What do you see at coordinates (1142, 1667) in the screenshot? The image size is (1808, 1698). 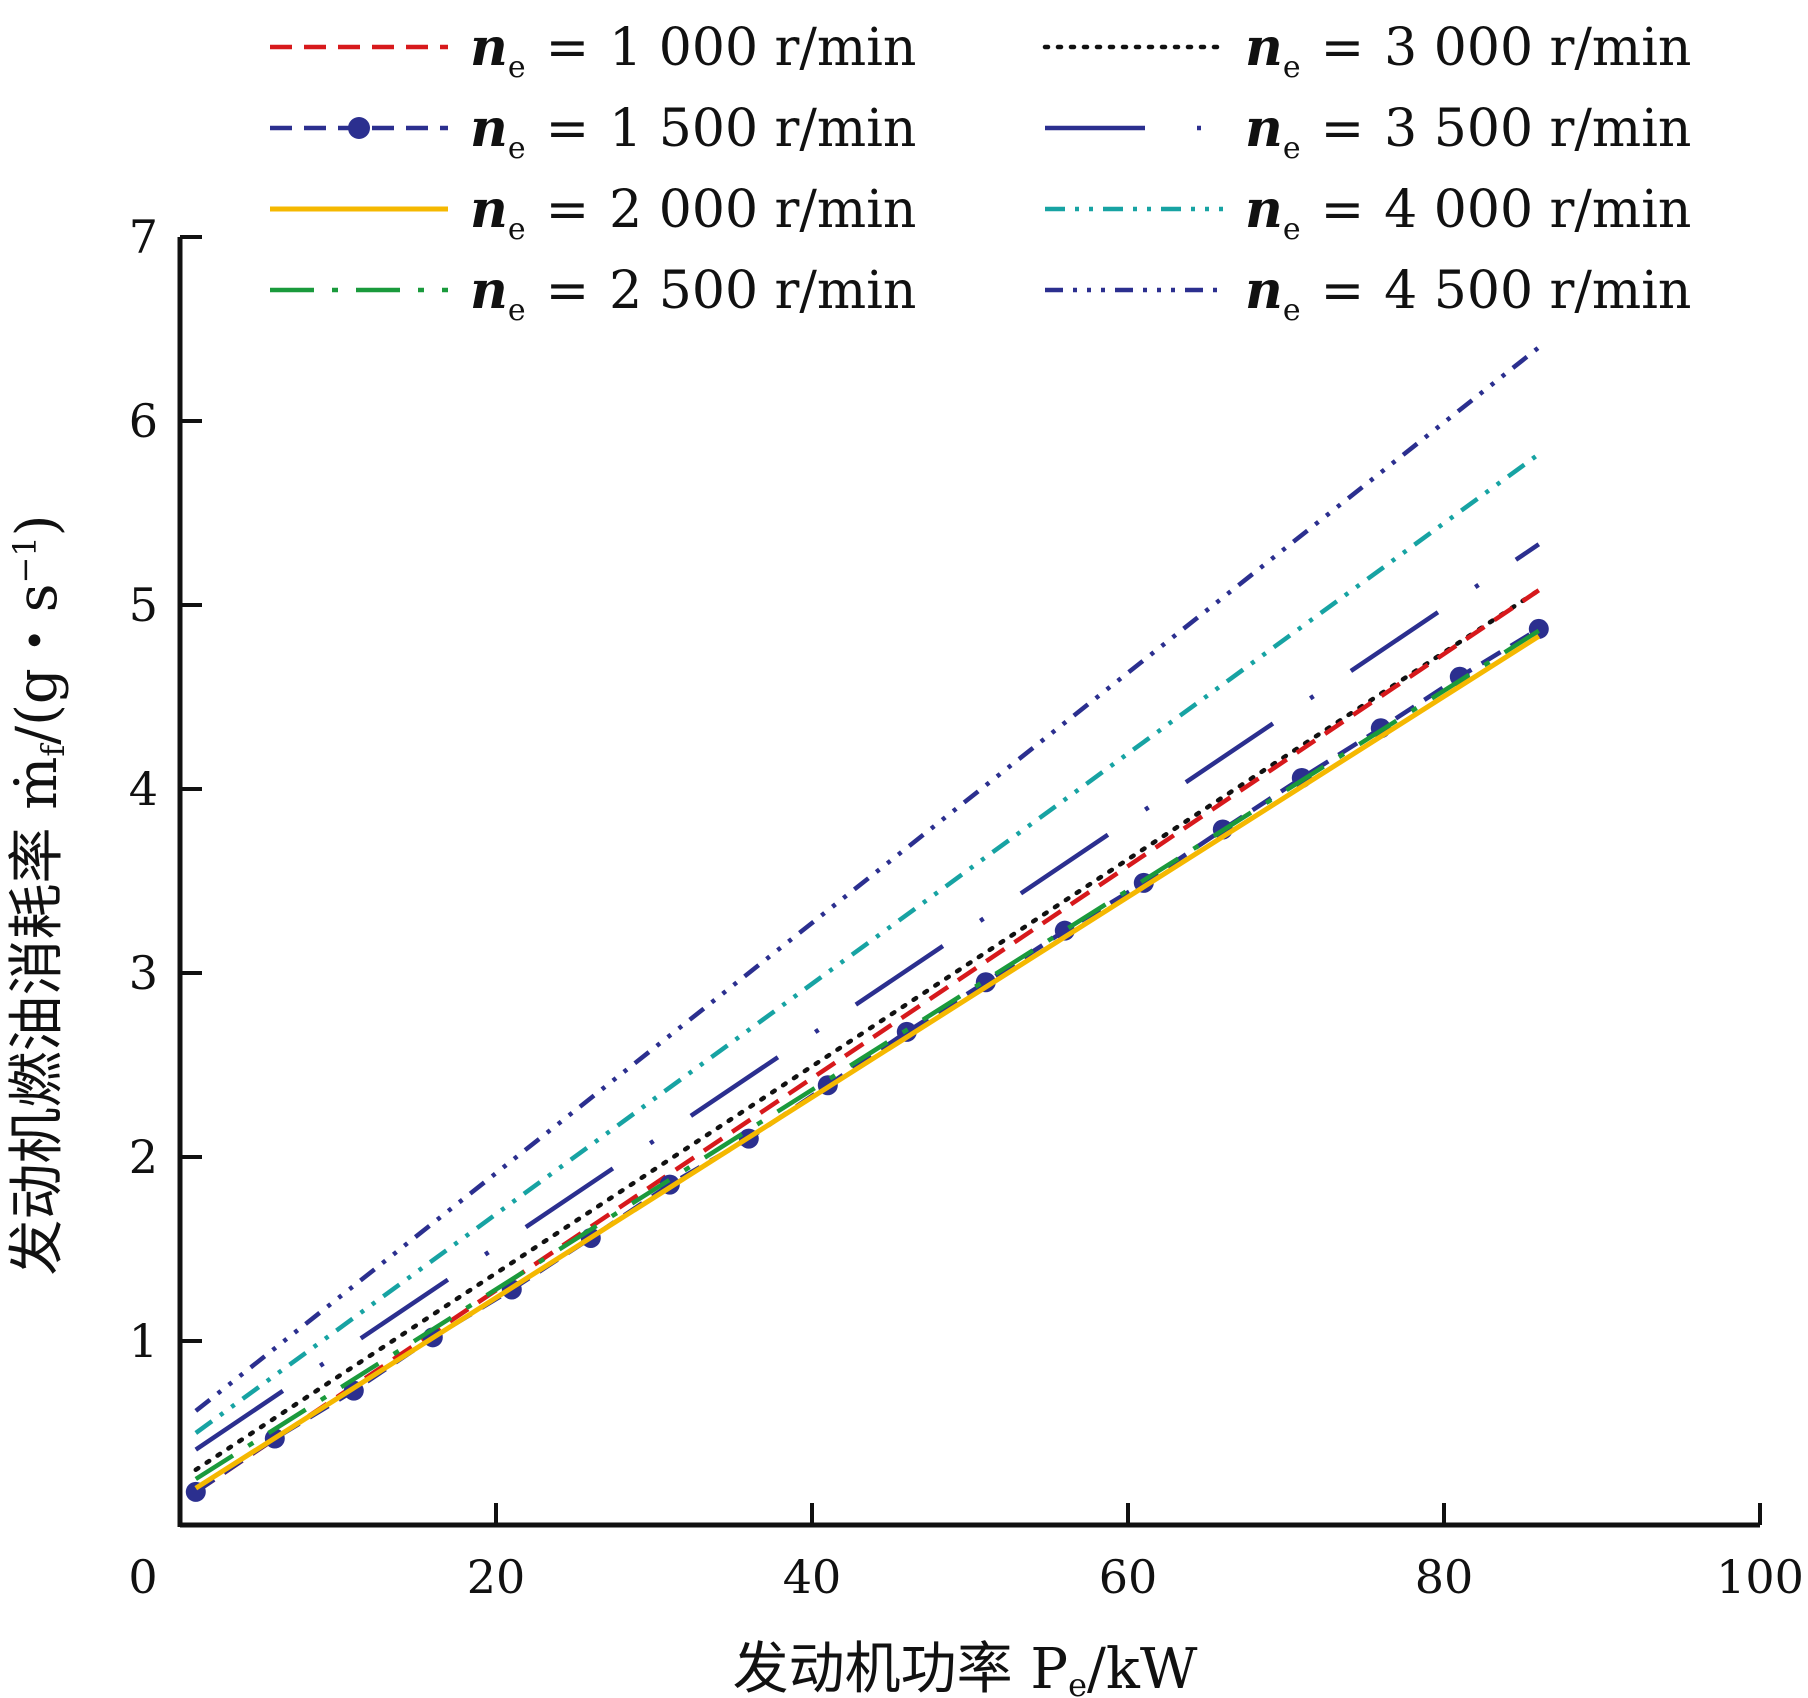 I see `x-axis-title-unit: /kW` at bounding box center [1142, 1667].